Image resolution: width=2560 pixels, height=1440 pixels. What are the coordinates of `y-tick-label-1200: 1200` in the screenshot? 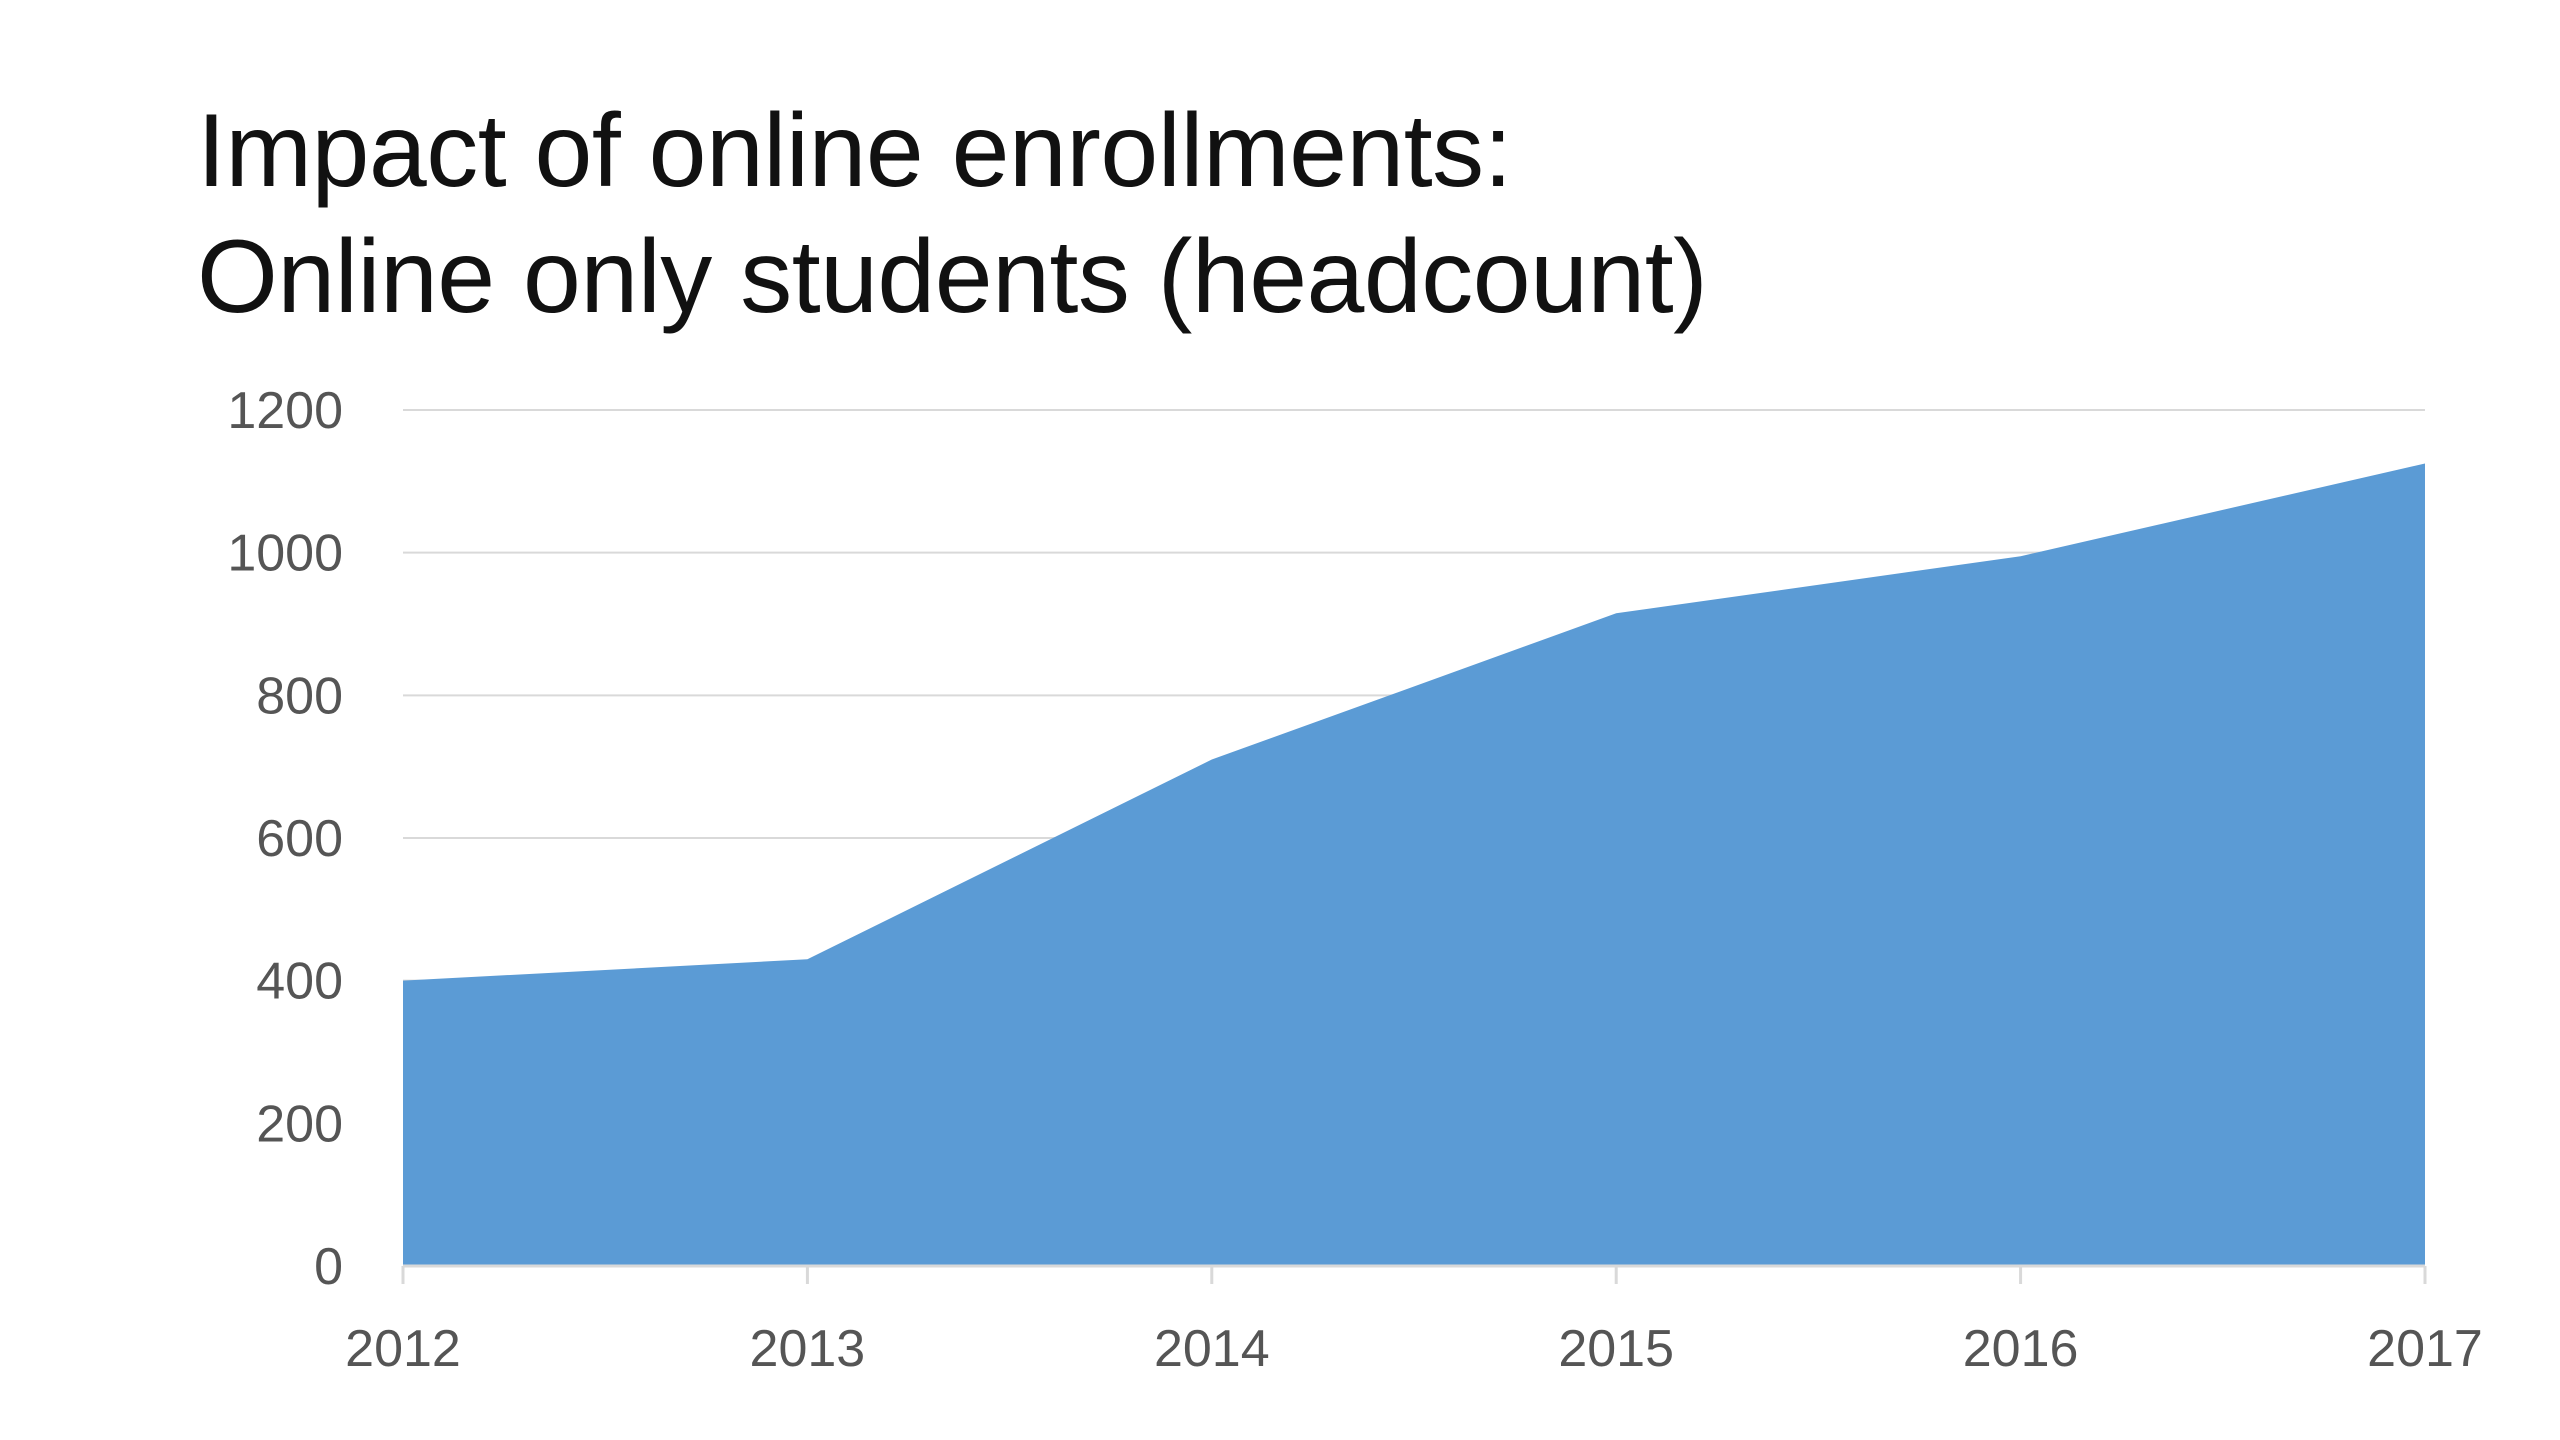 It's located at (285, 411).